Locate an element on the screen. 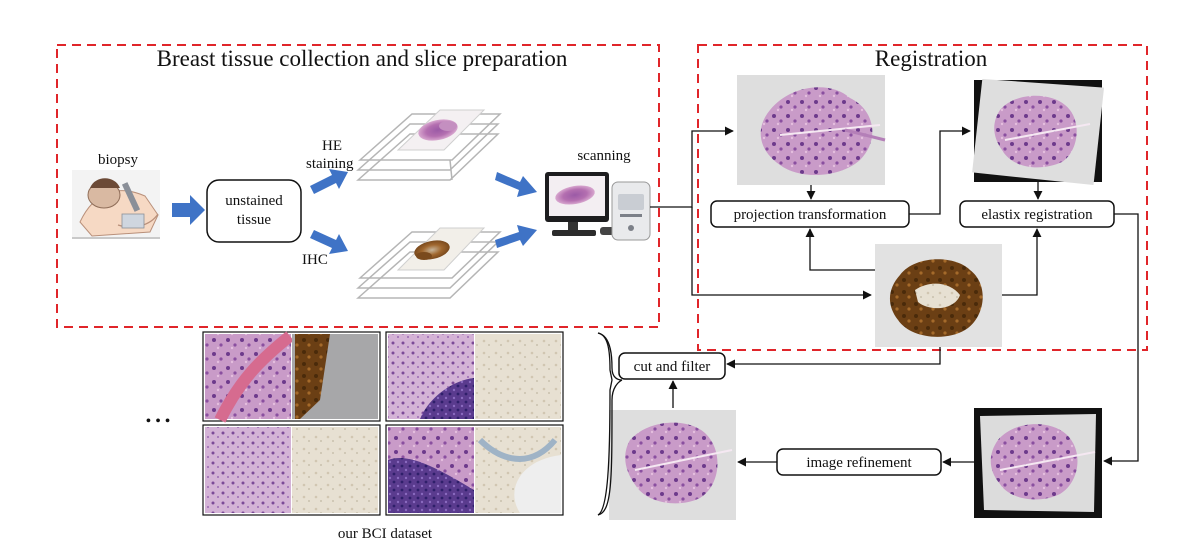 Image resolution: width=1200 pixels, height=548 pixels. ihc-label: IHC is located at coordinates (315, 260).